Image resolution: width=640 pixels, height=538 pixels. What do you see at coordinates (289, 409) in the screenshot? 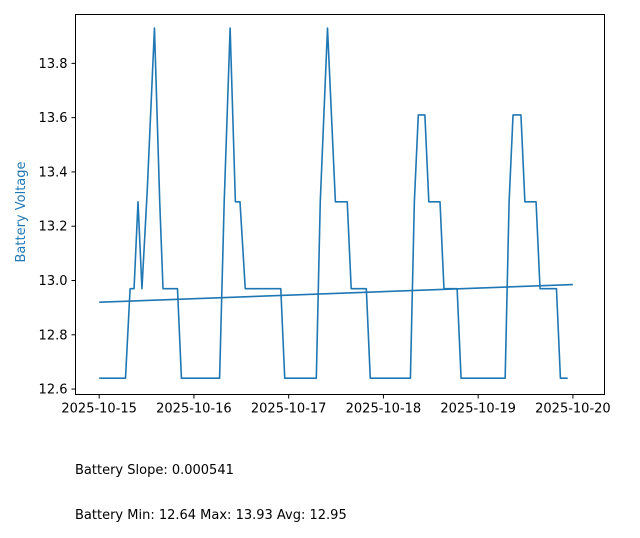
I see `x-tick-label: 2025-10-17` at bounding box center [289, 409].